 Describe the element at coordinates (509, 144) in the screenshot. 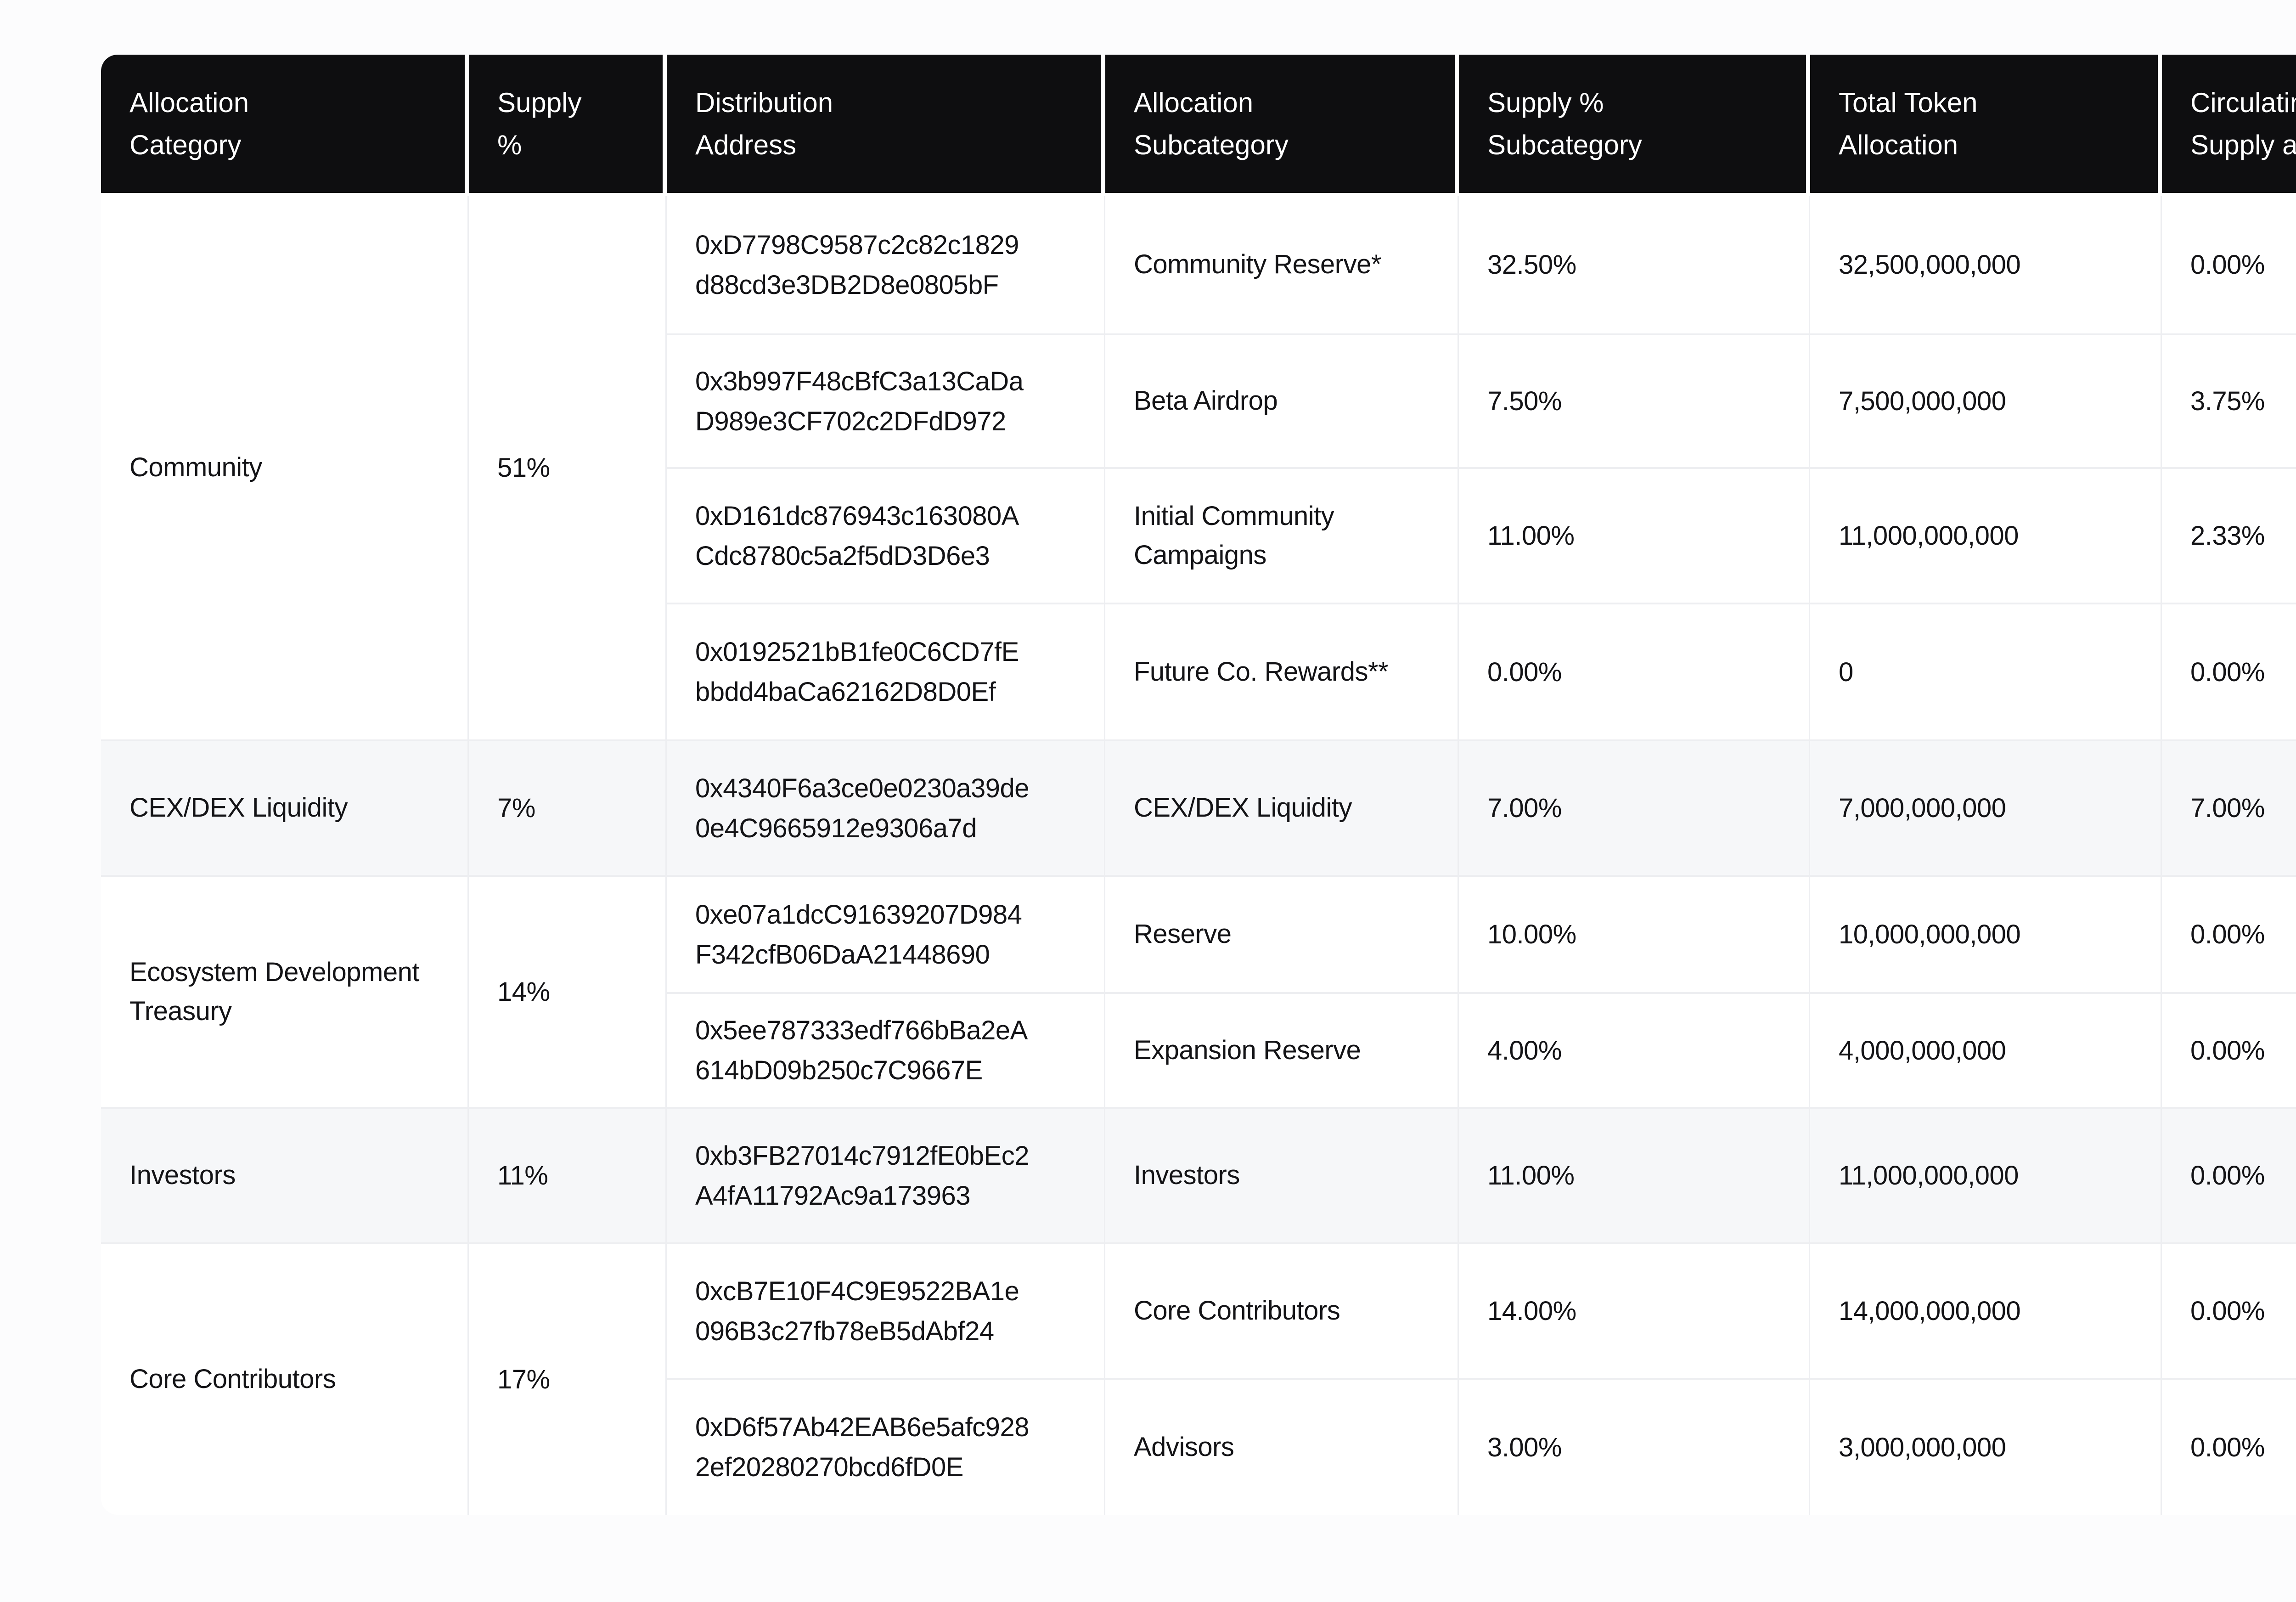

I see `header-line: %` at that location.